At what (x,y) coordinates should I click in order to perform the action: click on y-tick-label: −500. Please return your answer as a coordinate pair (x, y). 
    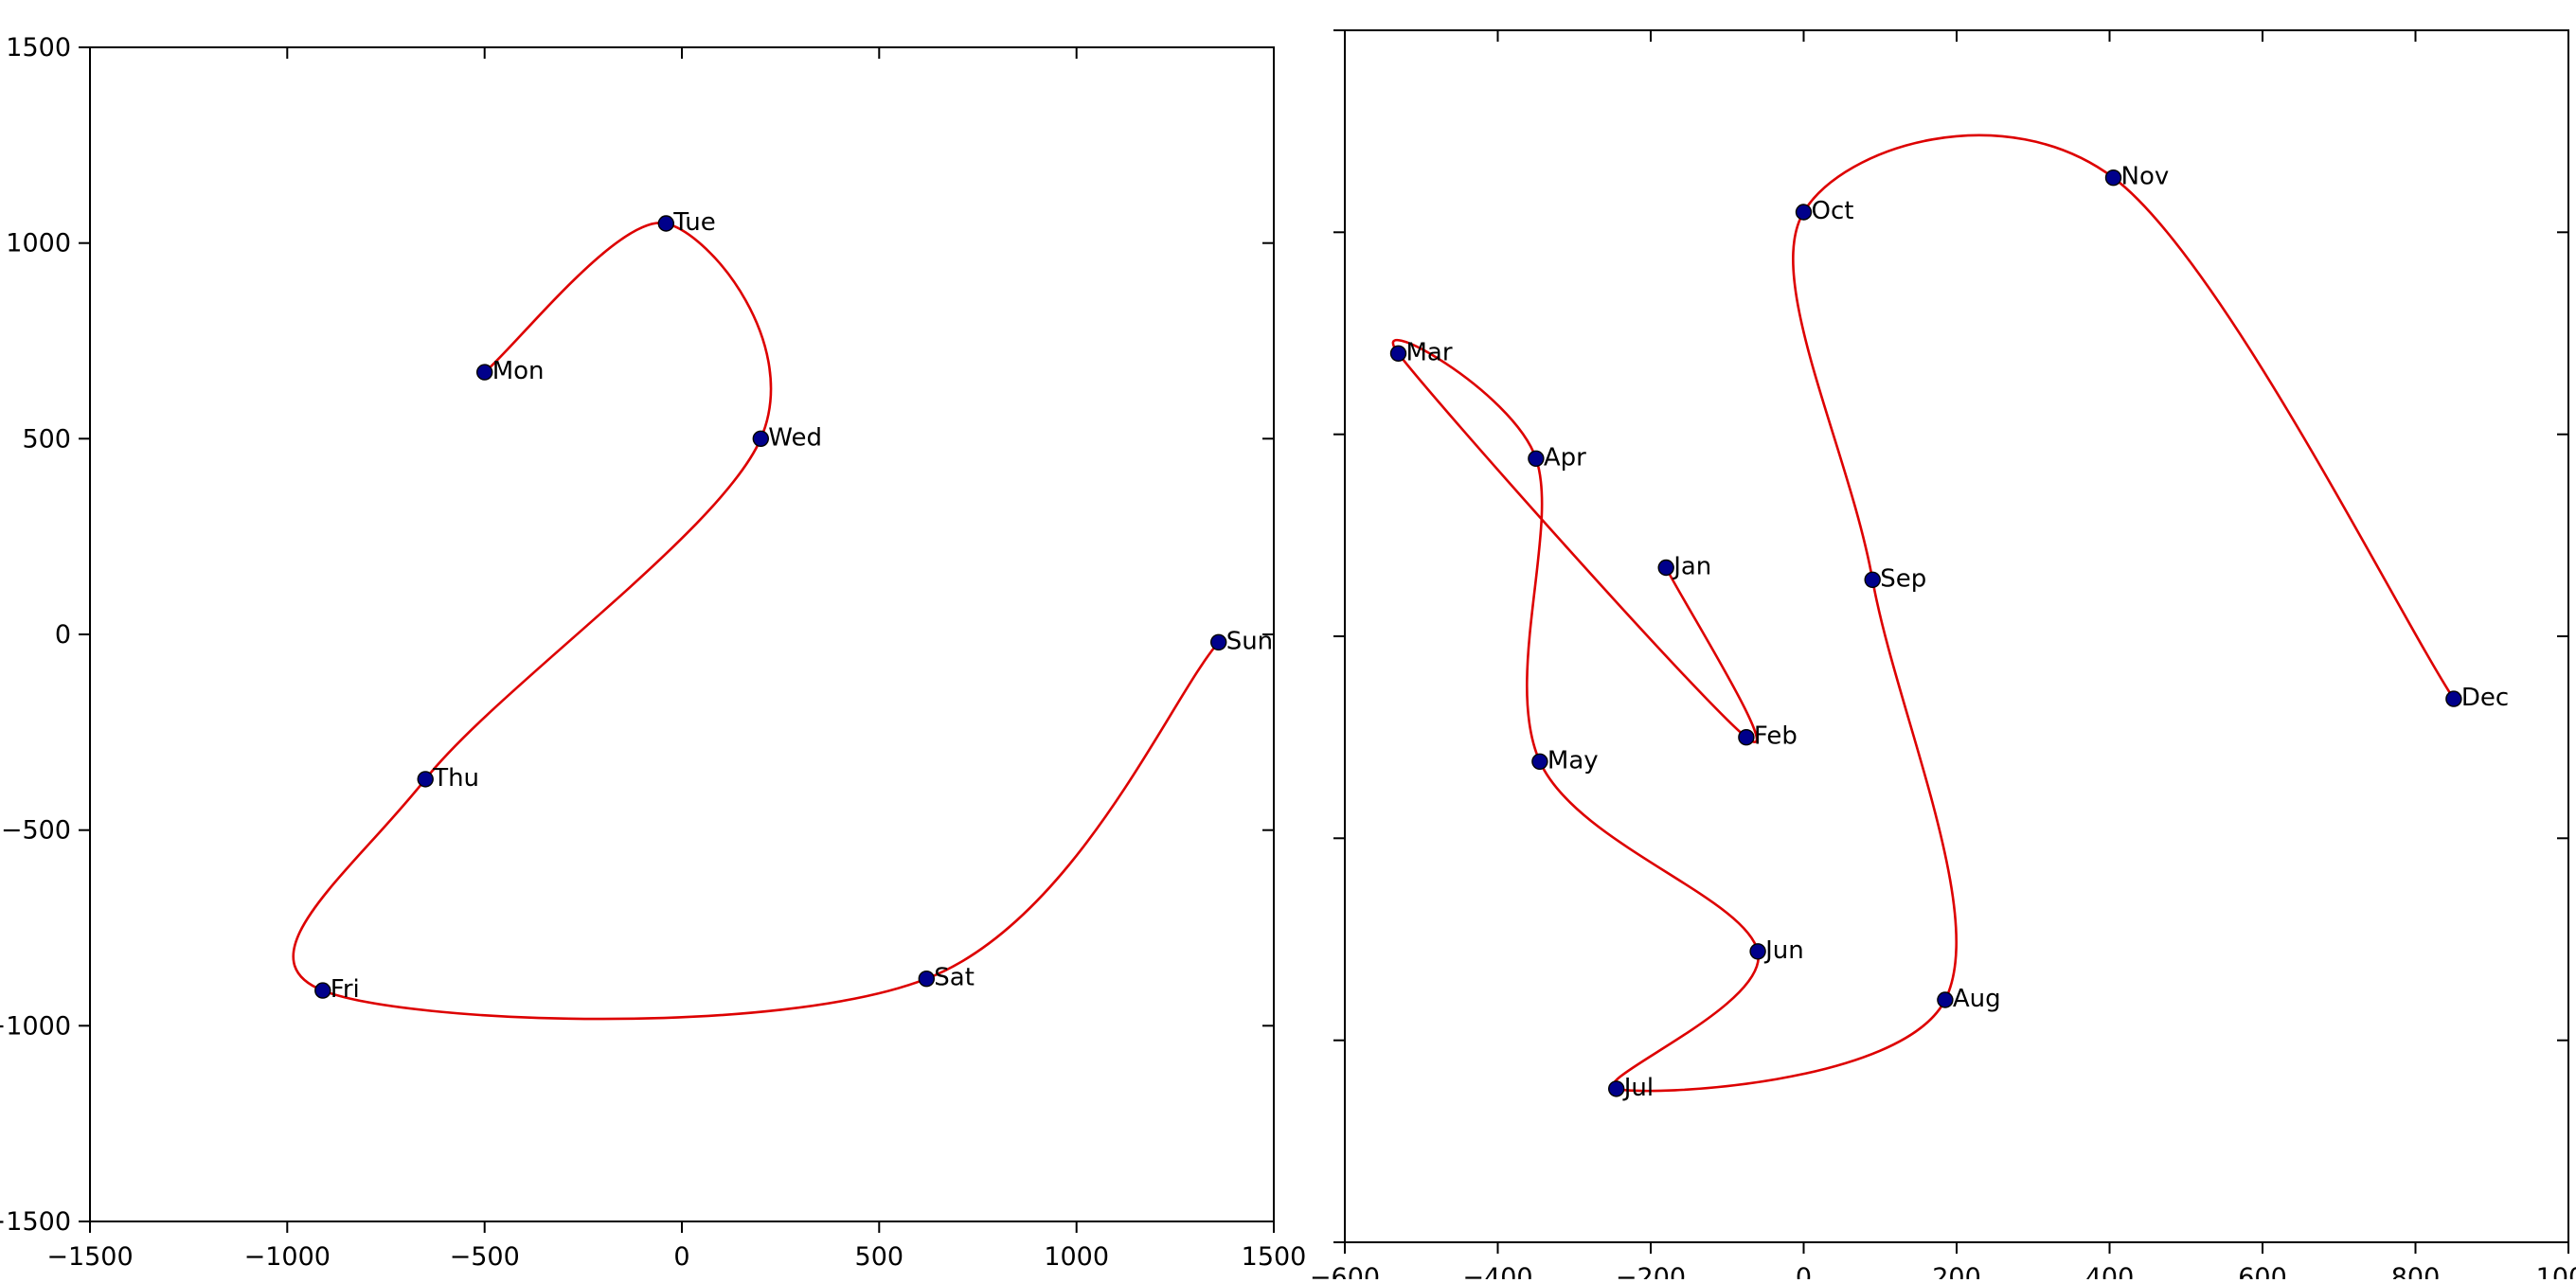
    Looking at the image, I should click on (36, 831).